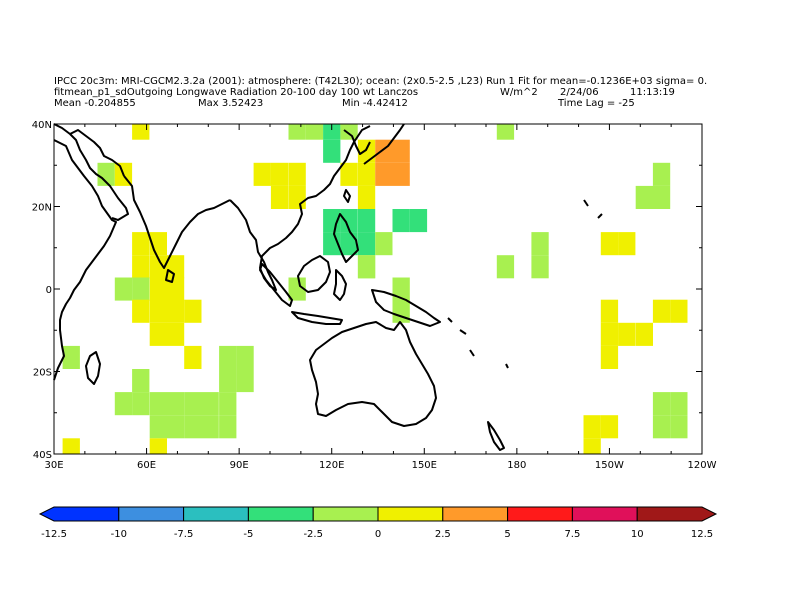 Image resolution: width=792 pixels, height=612 pixels. I want to click on lon-tick-label: 120E, so click(331, 465).